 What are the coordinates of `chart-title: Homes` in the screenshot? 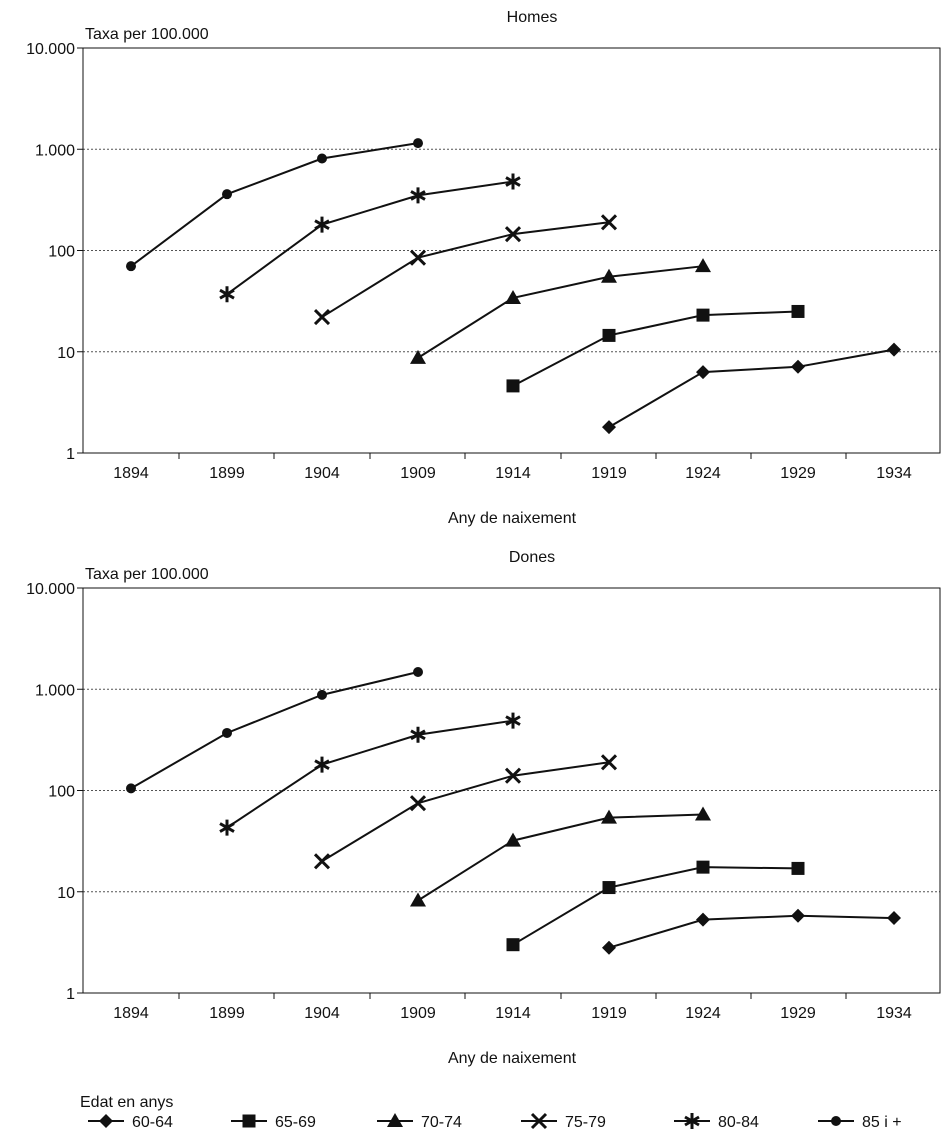 It's located at (532, 17).